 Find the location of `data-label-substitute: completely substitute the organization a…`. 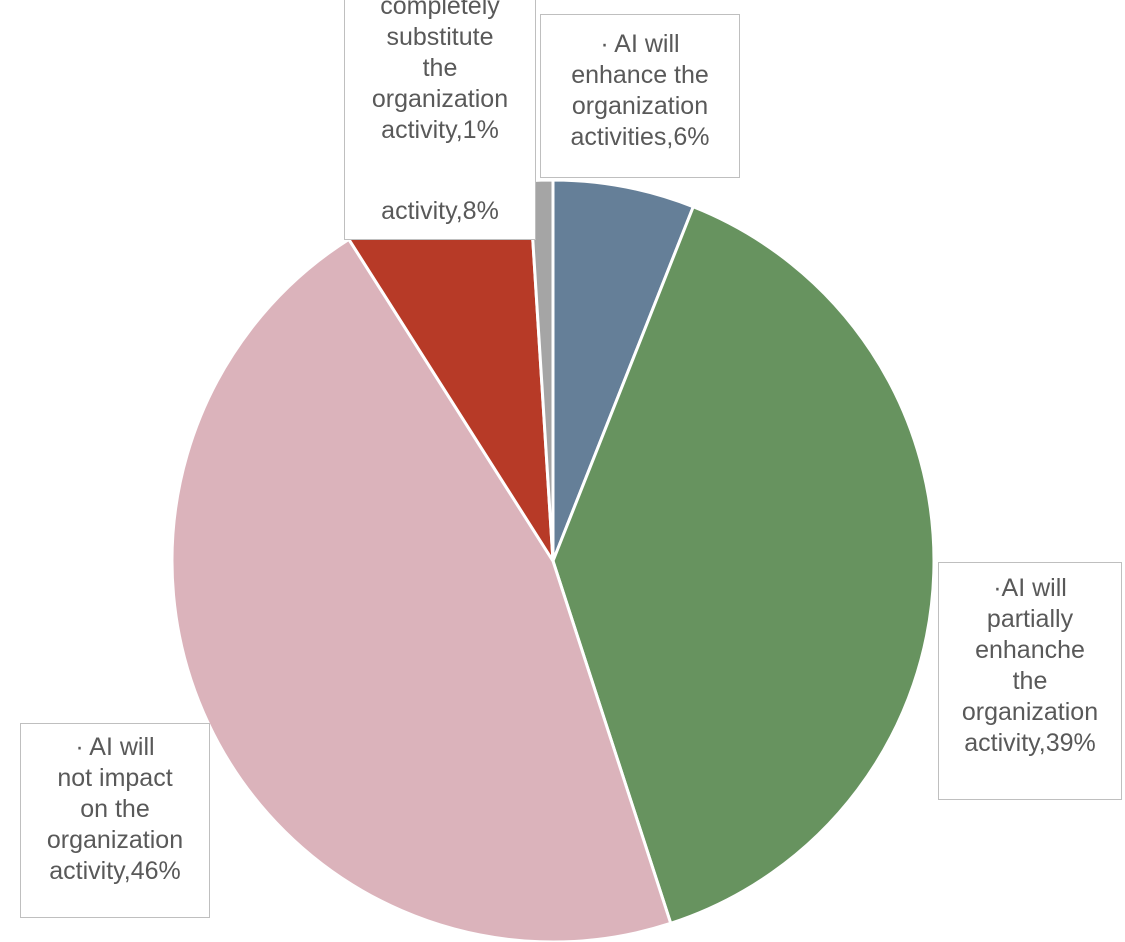

data-label-substitute: completely substitute the organization a… is located at coordinates (440, 120).